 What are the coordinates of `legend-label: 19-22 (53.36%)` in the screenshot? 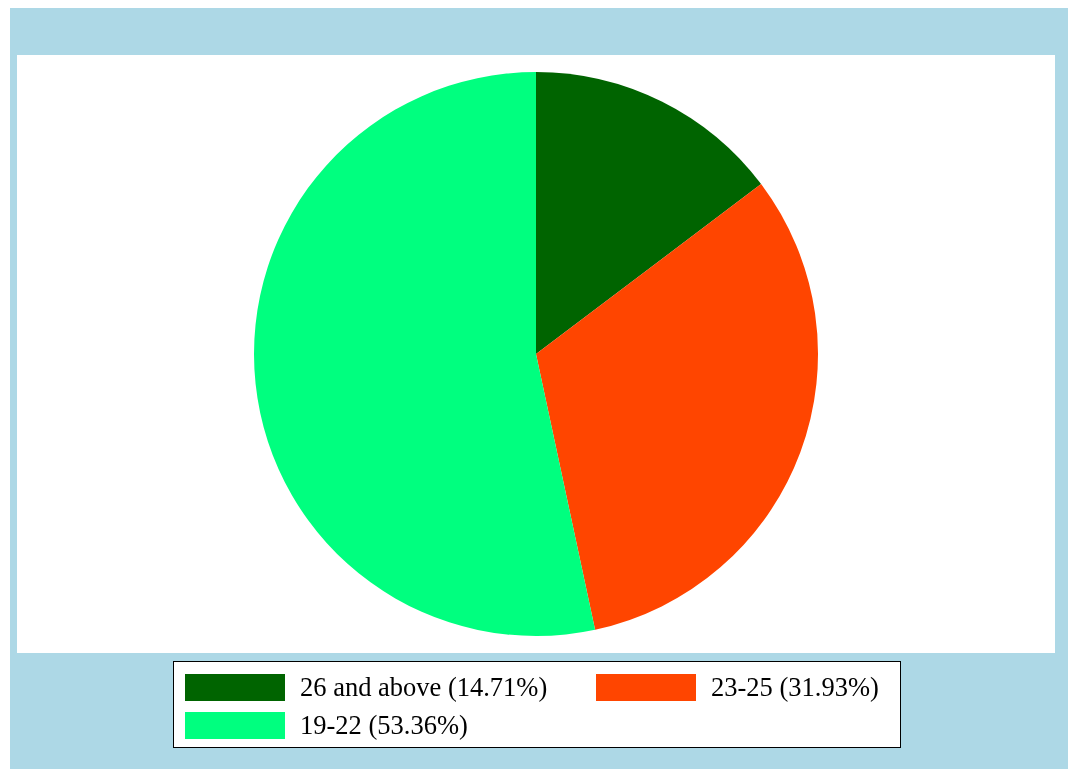 It's located at (384, 725).